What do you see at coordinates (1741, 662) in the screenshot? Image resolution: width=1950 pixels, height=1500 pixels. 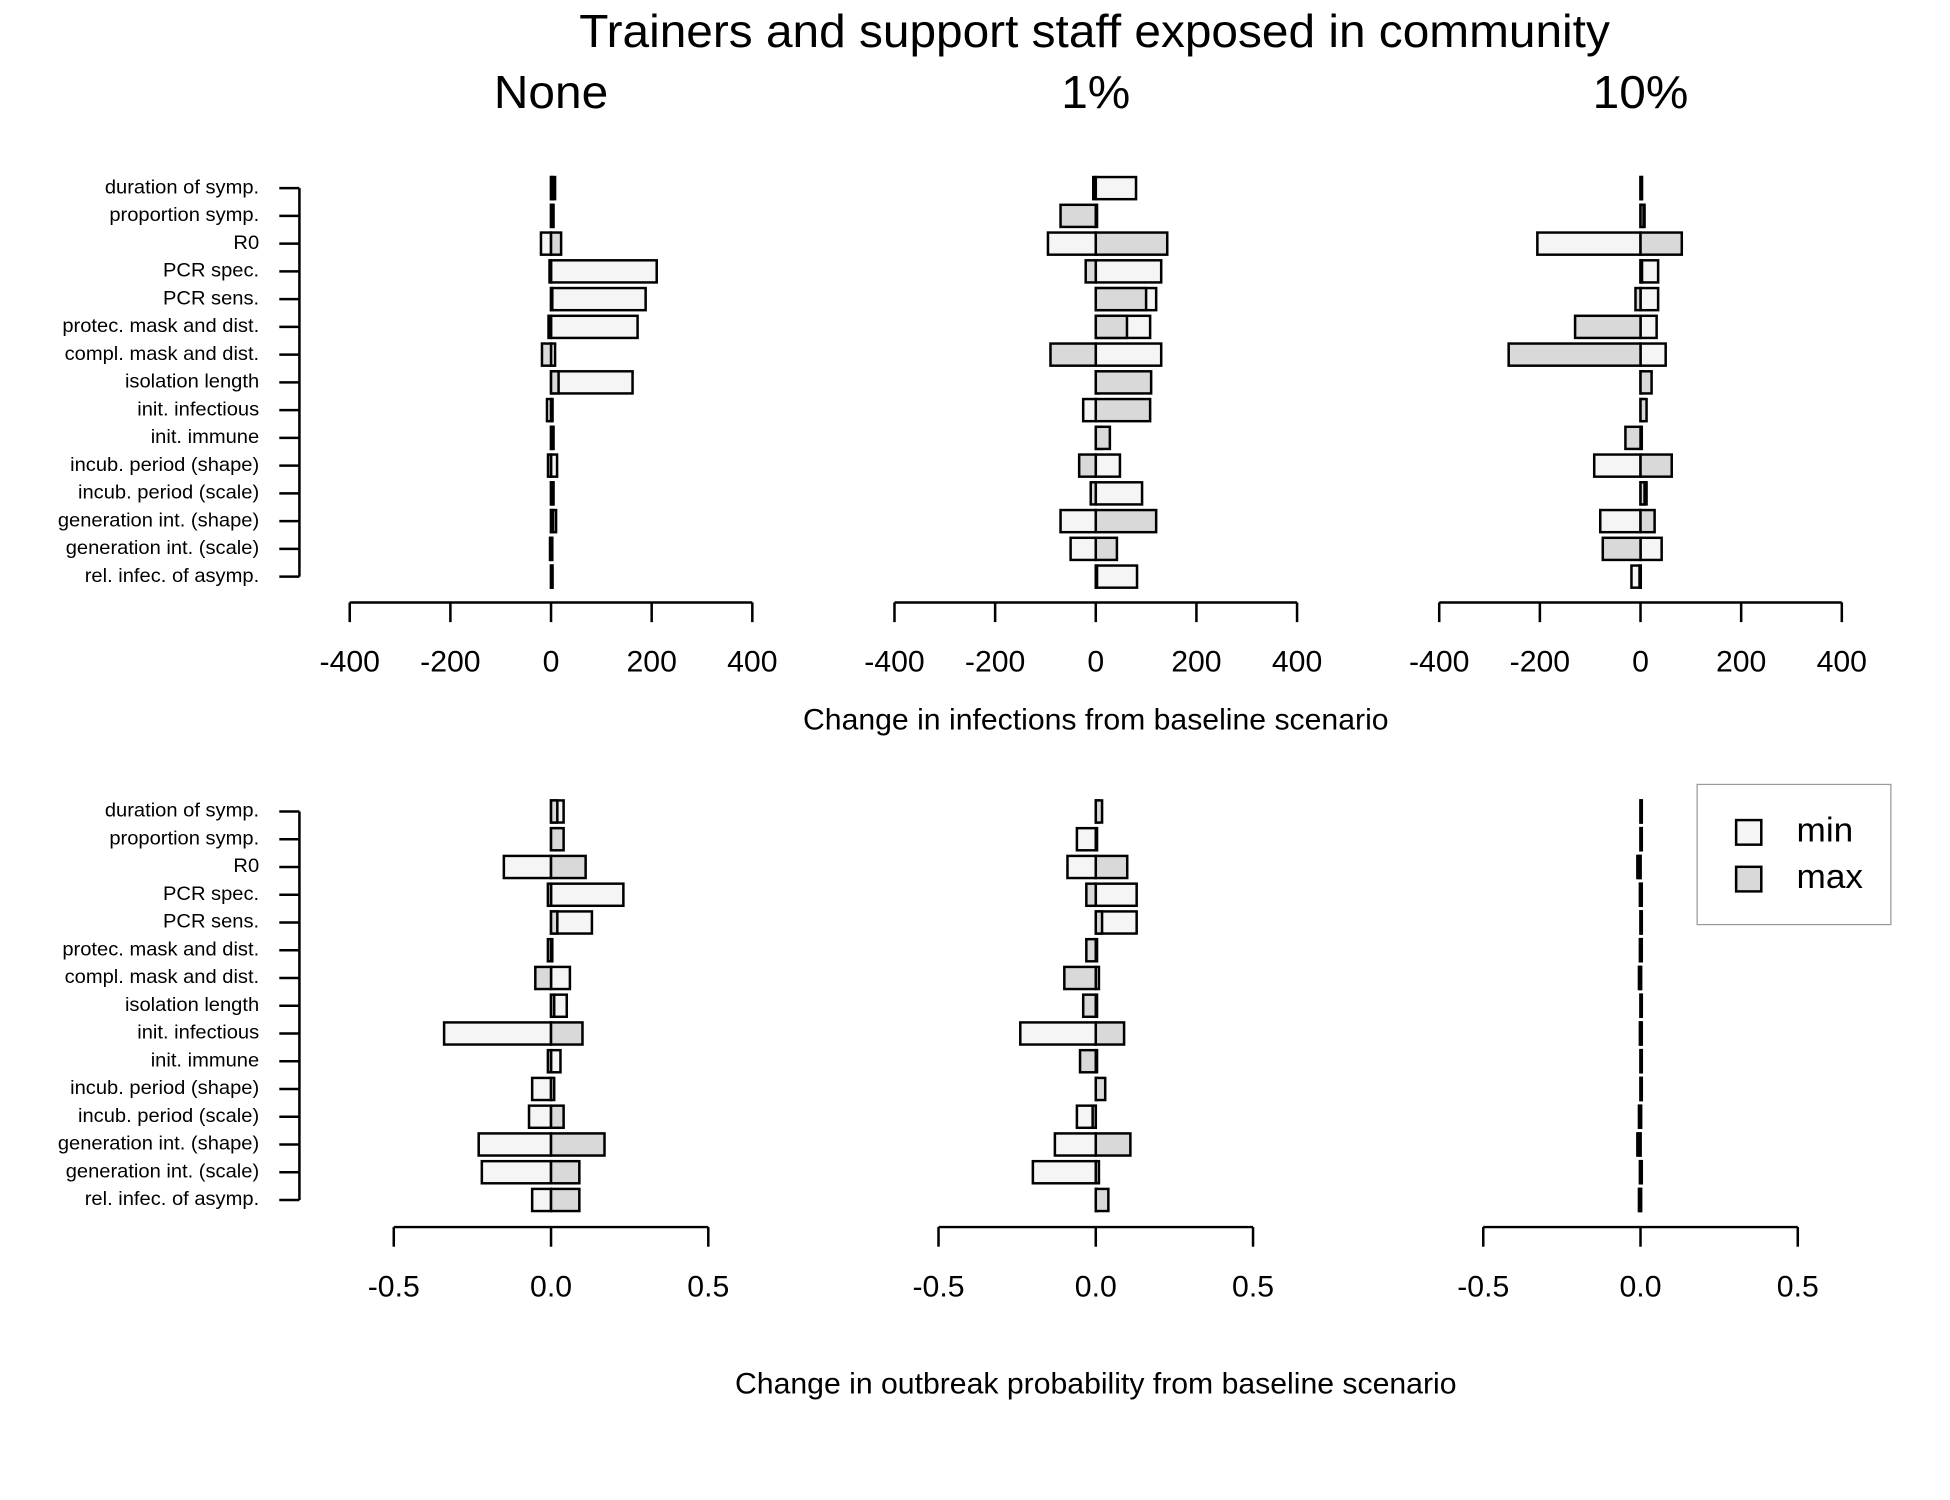 I see `x-tick-label: 200` at bounding box center [1741, 662].